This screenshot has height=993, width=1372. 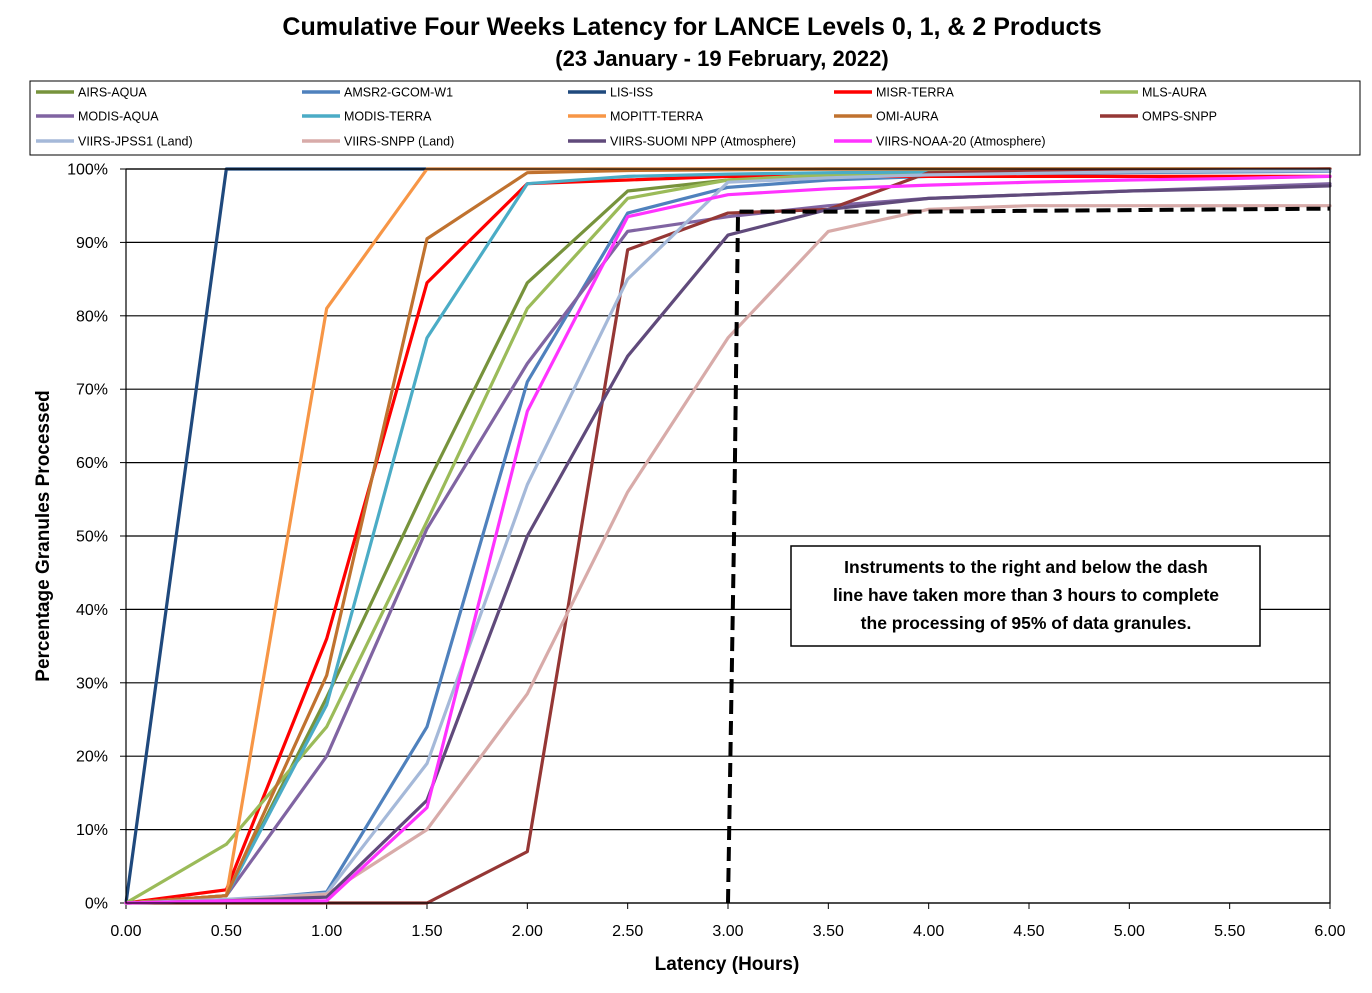 I want to click on x-tick-label: 5.00, so click(x=1129, y=931).